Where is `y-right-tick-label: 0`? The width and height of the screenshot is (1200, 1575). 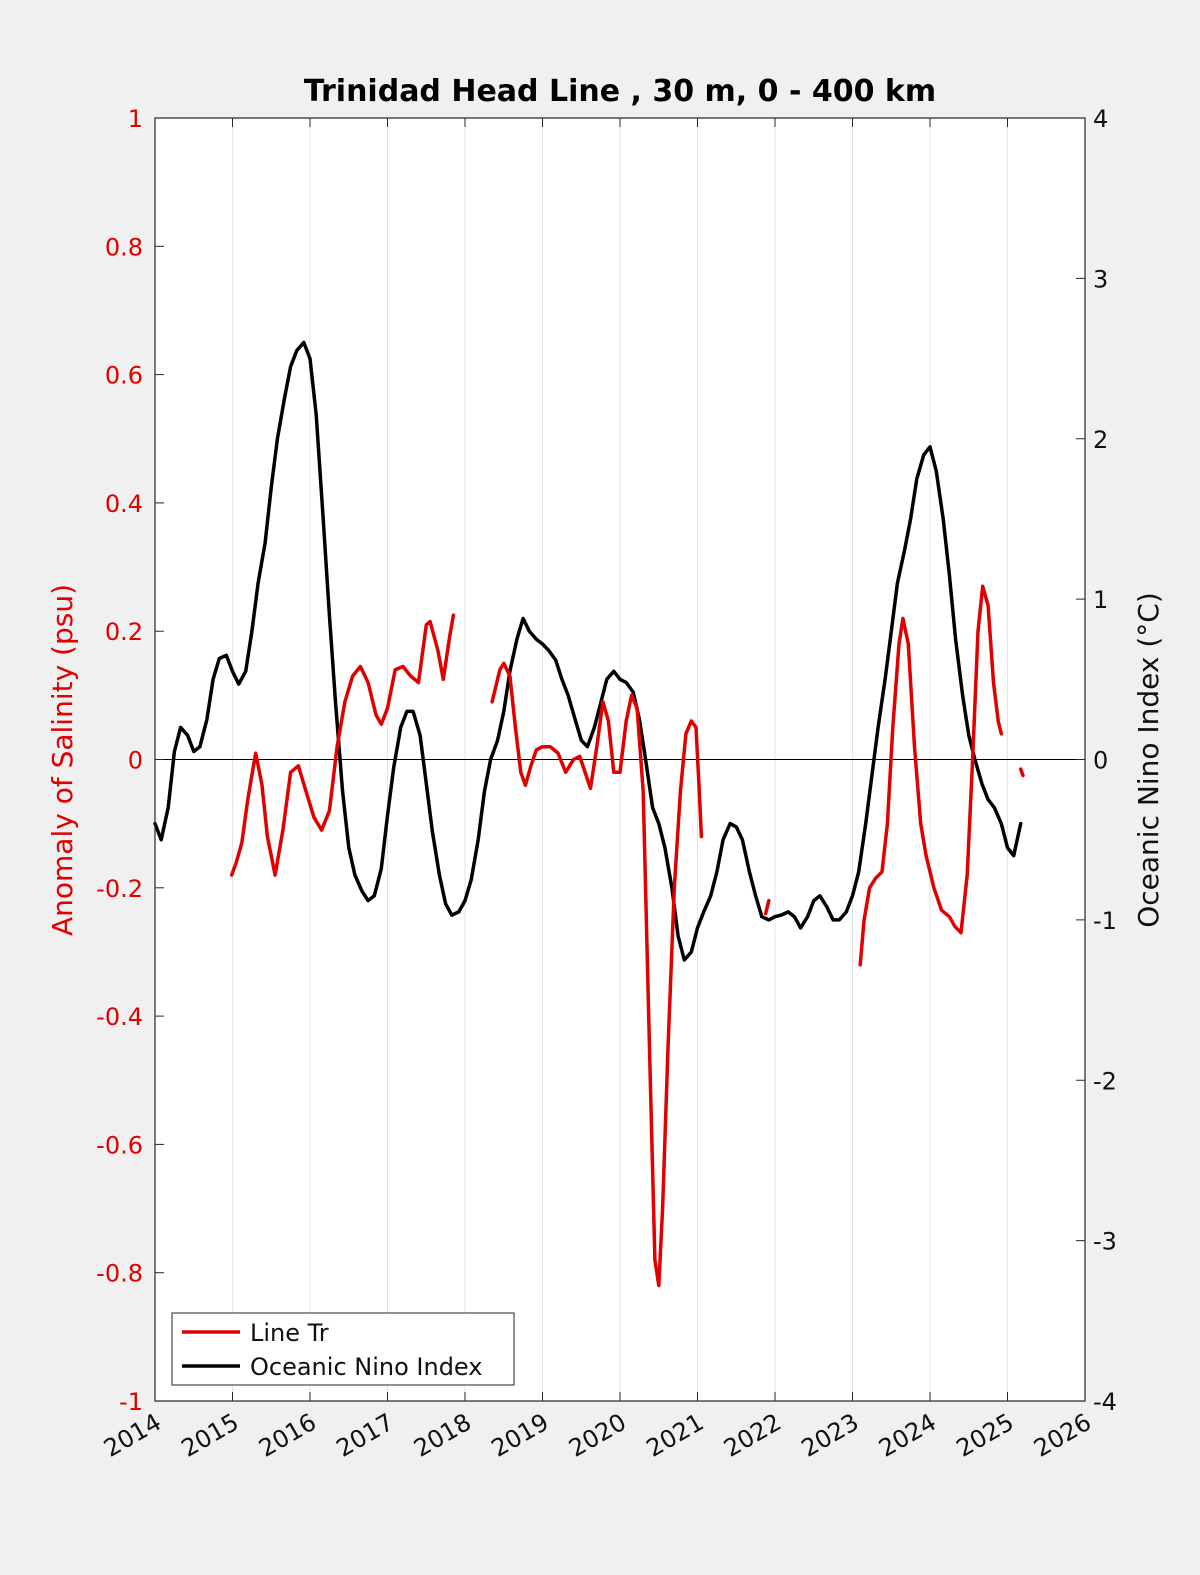
y-right-tick-label: 0 is located at coordinates (1100, 761).